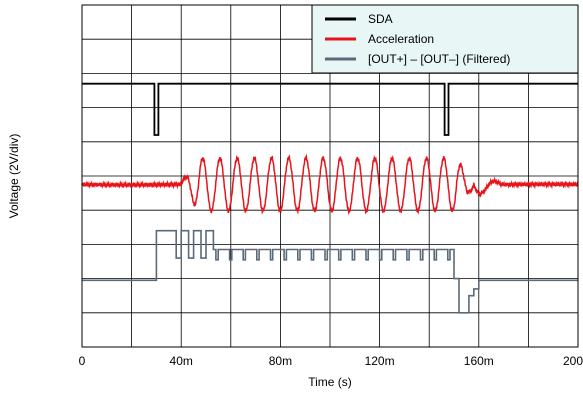 This screenshot has height=396, width=583. I want to click on x-tick-label: 200m, so click(573, 361).